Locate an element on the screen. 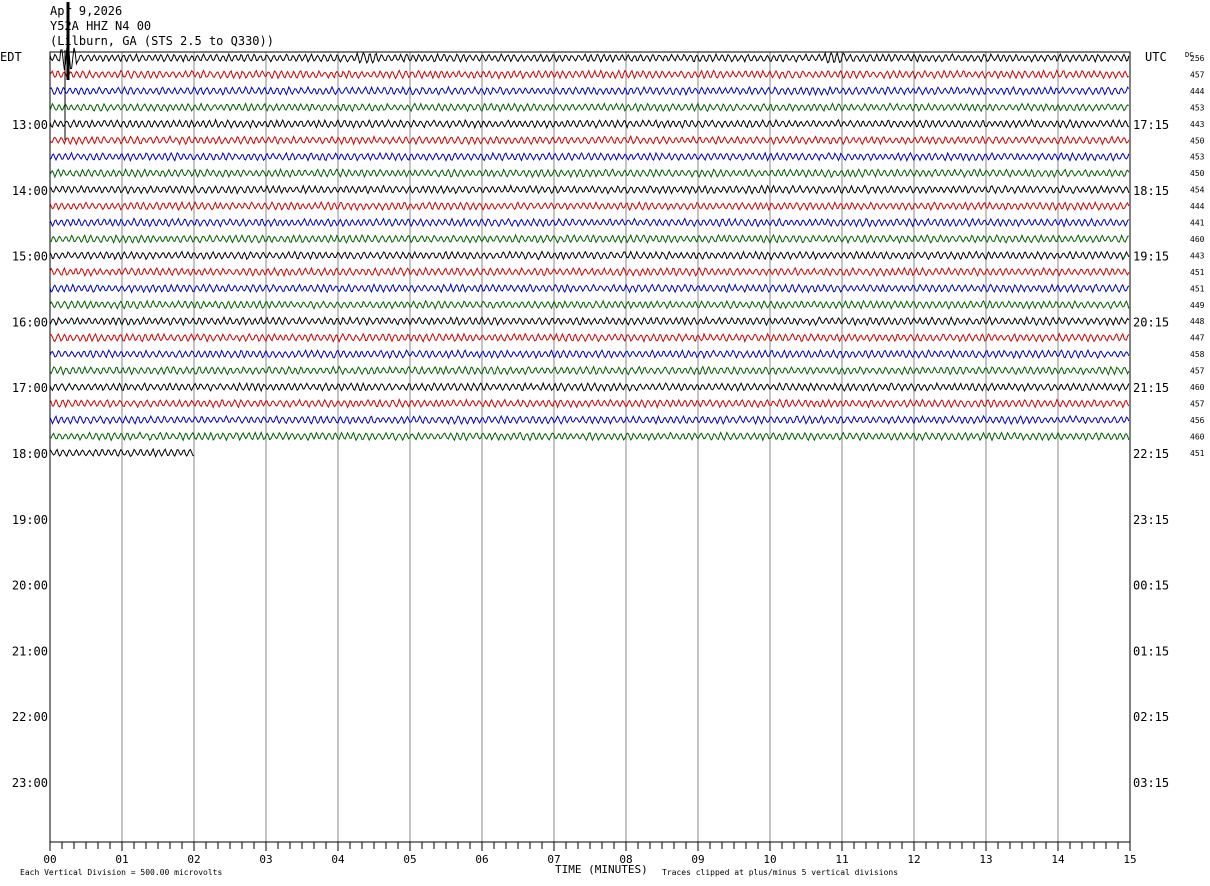  x-tick-label: 11 is located at coordinates (841, 859).